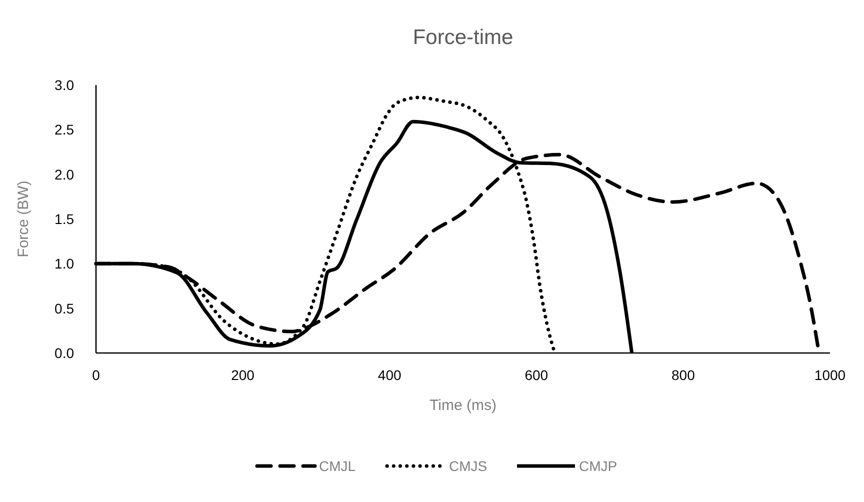 The height and width of the screenshot is (502, 864). What do you see at coordinates (64, 85) in the screenshot?
I see `y-tick-label: 3.0` at bounding box center [64, 85].